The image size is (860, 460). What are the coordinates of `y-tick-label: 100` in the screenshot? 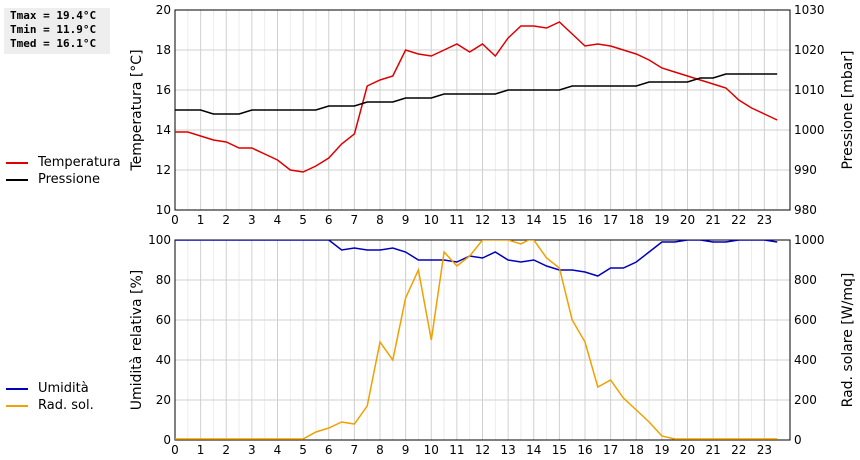 It's located at (159, 240).